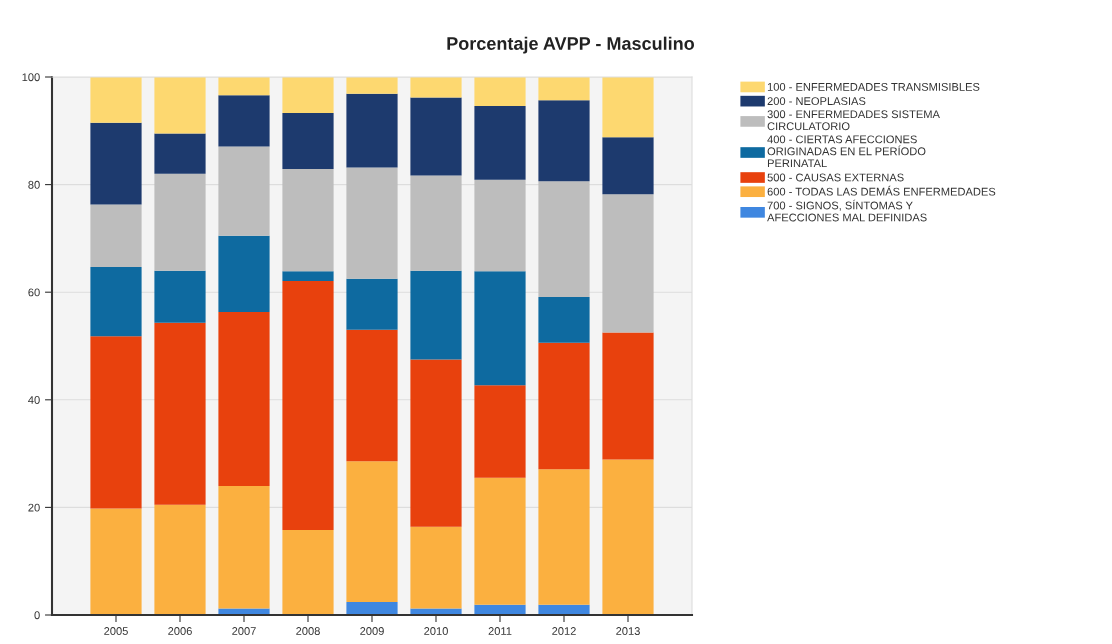  Describe the element at coordinates (846, 151) in the screenshot. I see `legend-label: 400 - CIERTAS AFECCIONES ORIGINADAS EN EL PERÍODO PERINATAL` at that location.